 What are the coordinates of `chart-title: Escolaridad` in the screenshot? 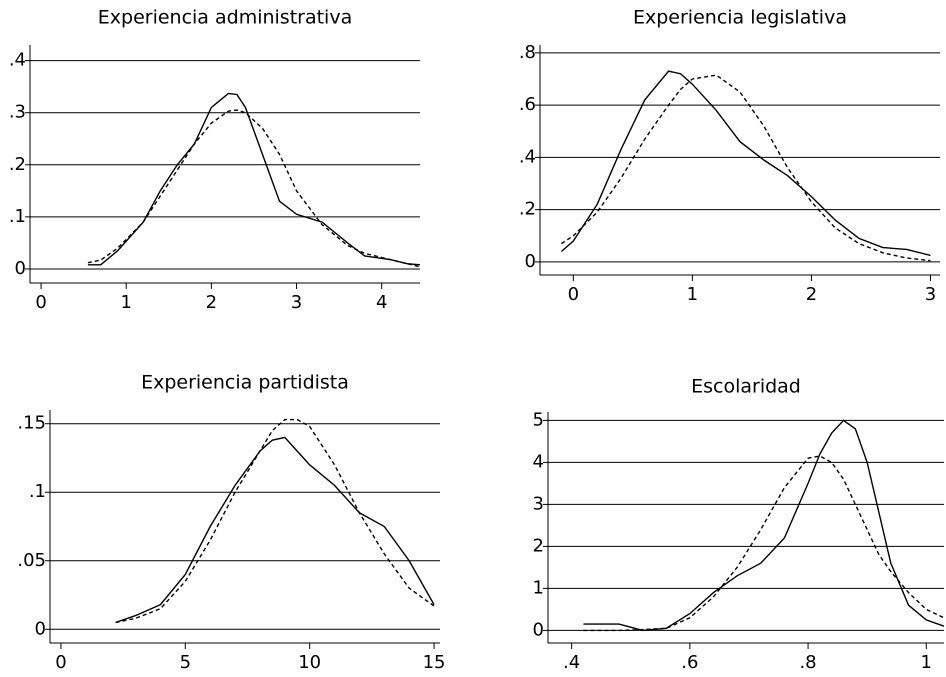 It's located at (746, 387).